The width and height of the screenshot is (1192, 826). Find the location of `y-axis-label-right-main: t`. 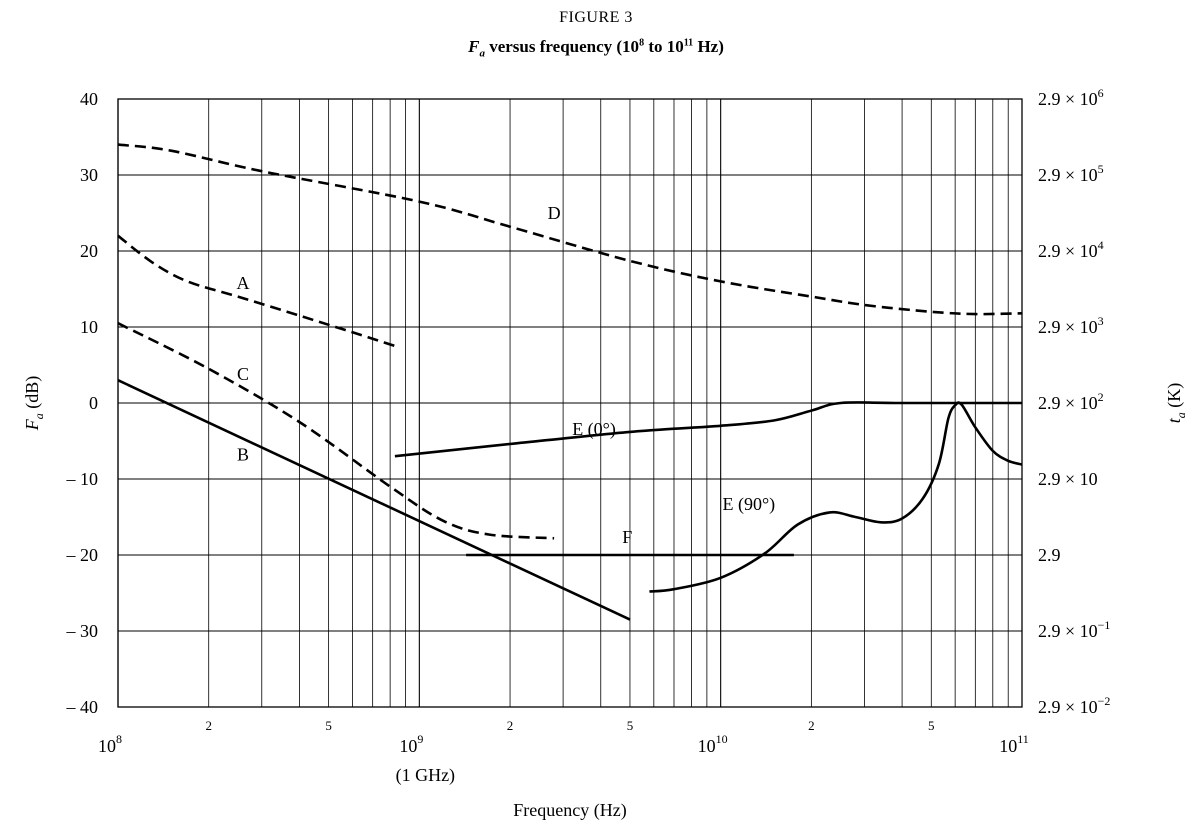

y-axis-label-right-main: t is located at coordinates (1174, 420).